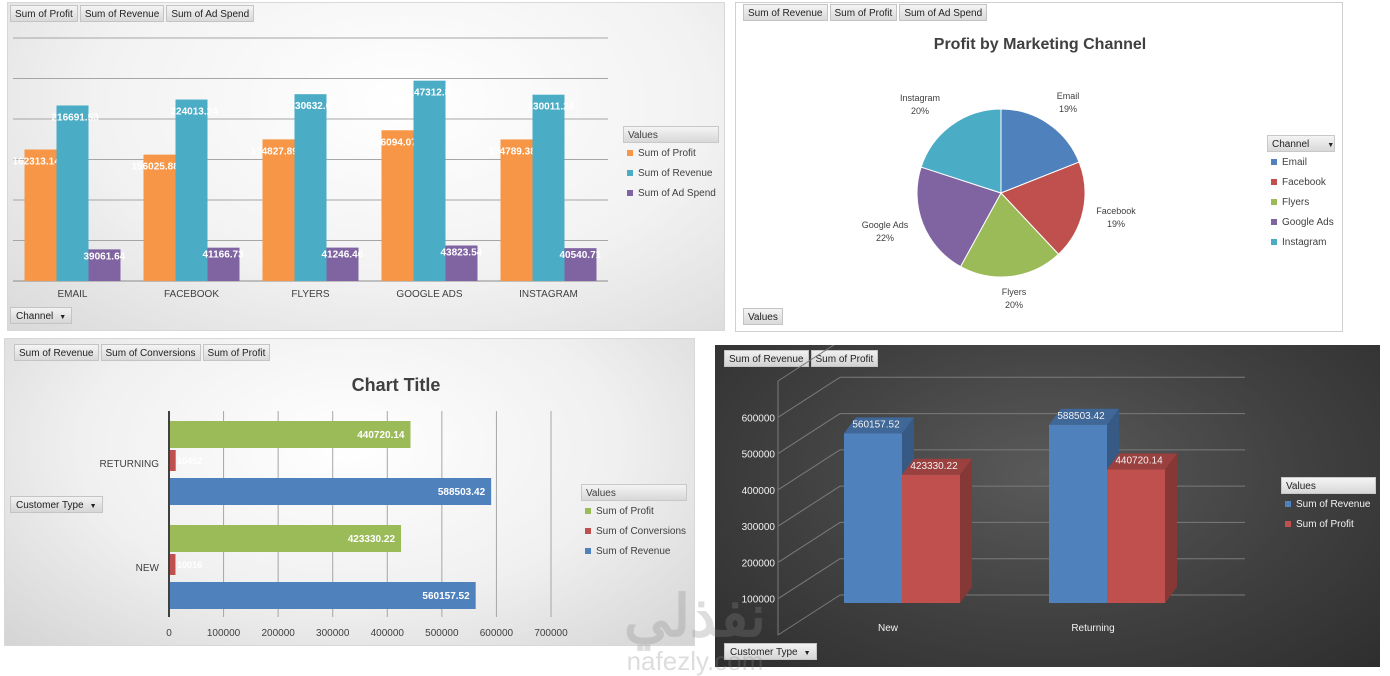  What do you see at coordinates (1296, 202) in the screenshot?
I see `legend-label: Flyers` at bounding box center [1296, 202].